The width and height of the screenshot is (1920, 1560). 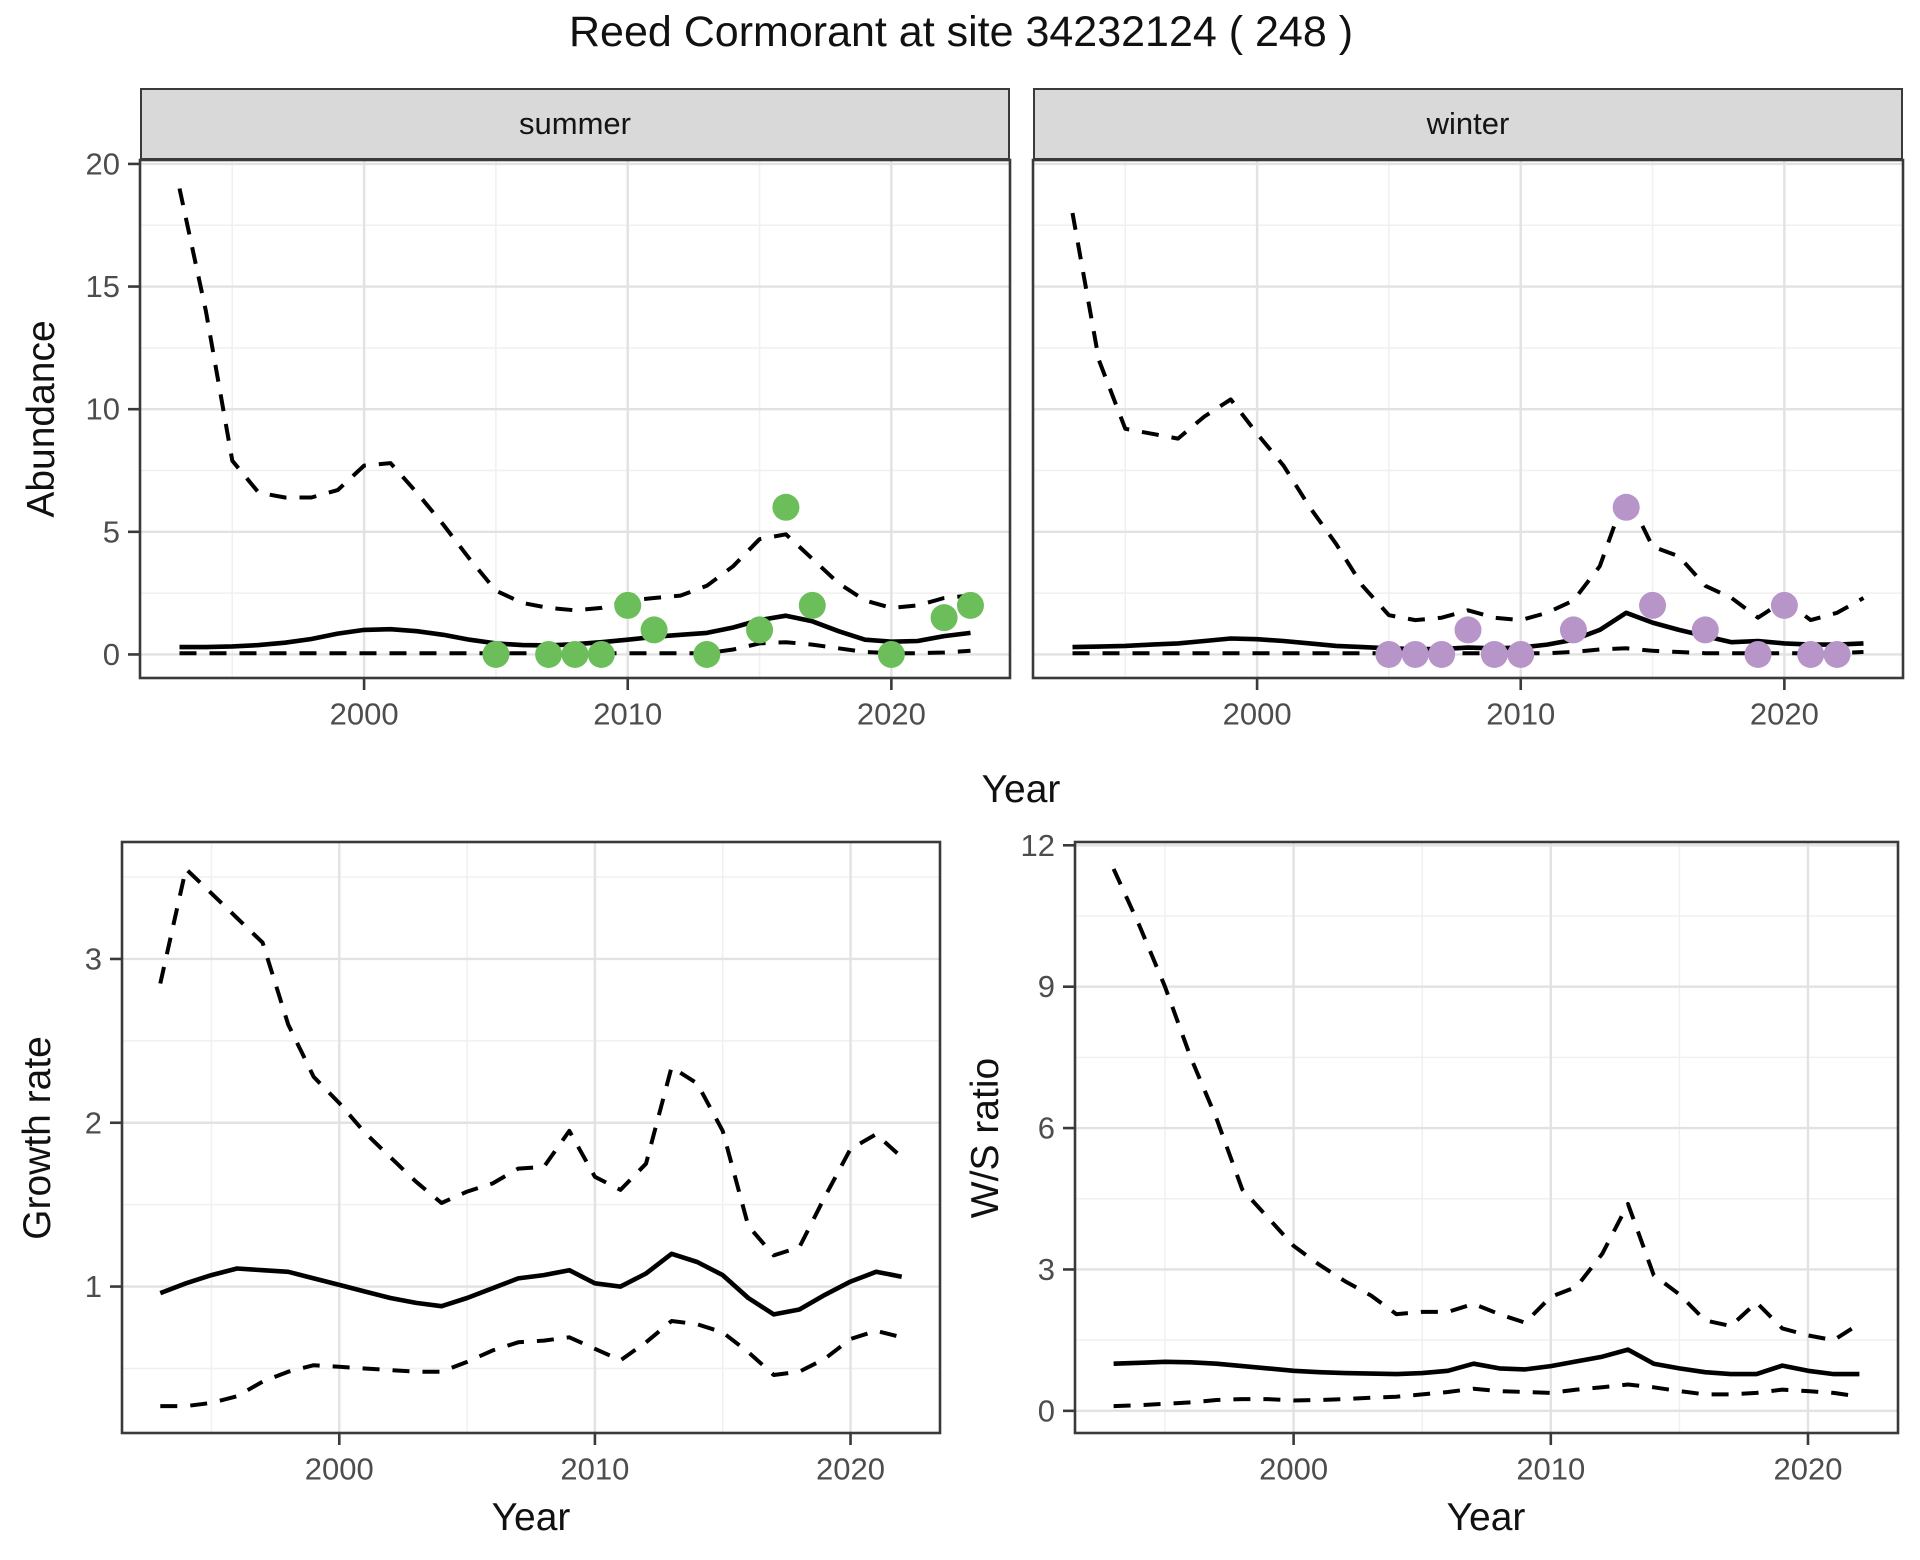 I want to click on facet-strip-summer: summer, so click(x=575, y=124).